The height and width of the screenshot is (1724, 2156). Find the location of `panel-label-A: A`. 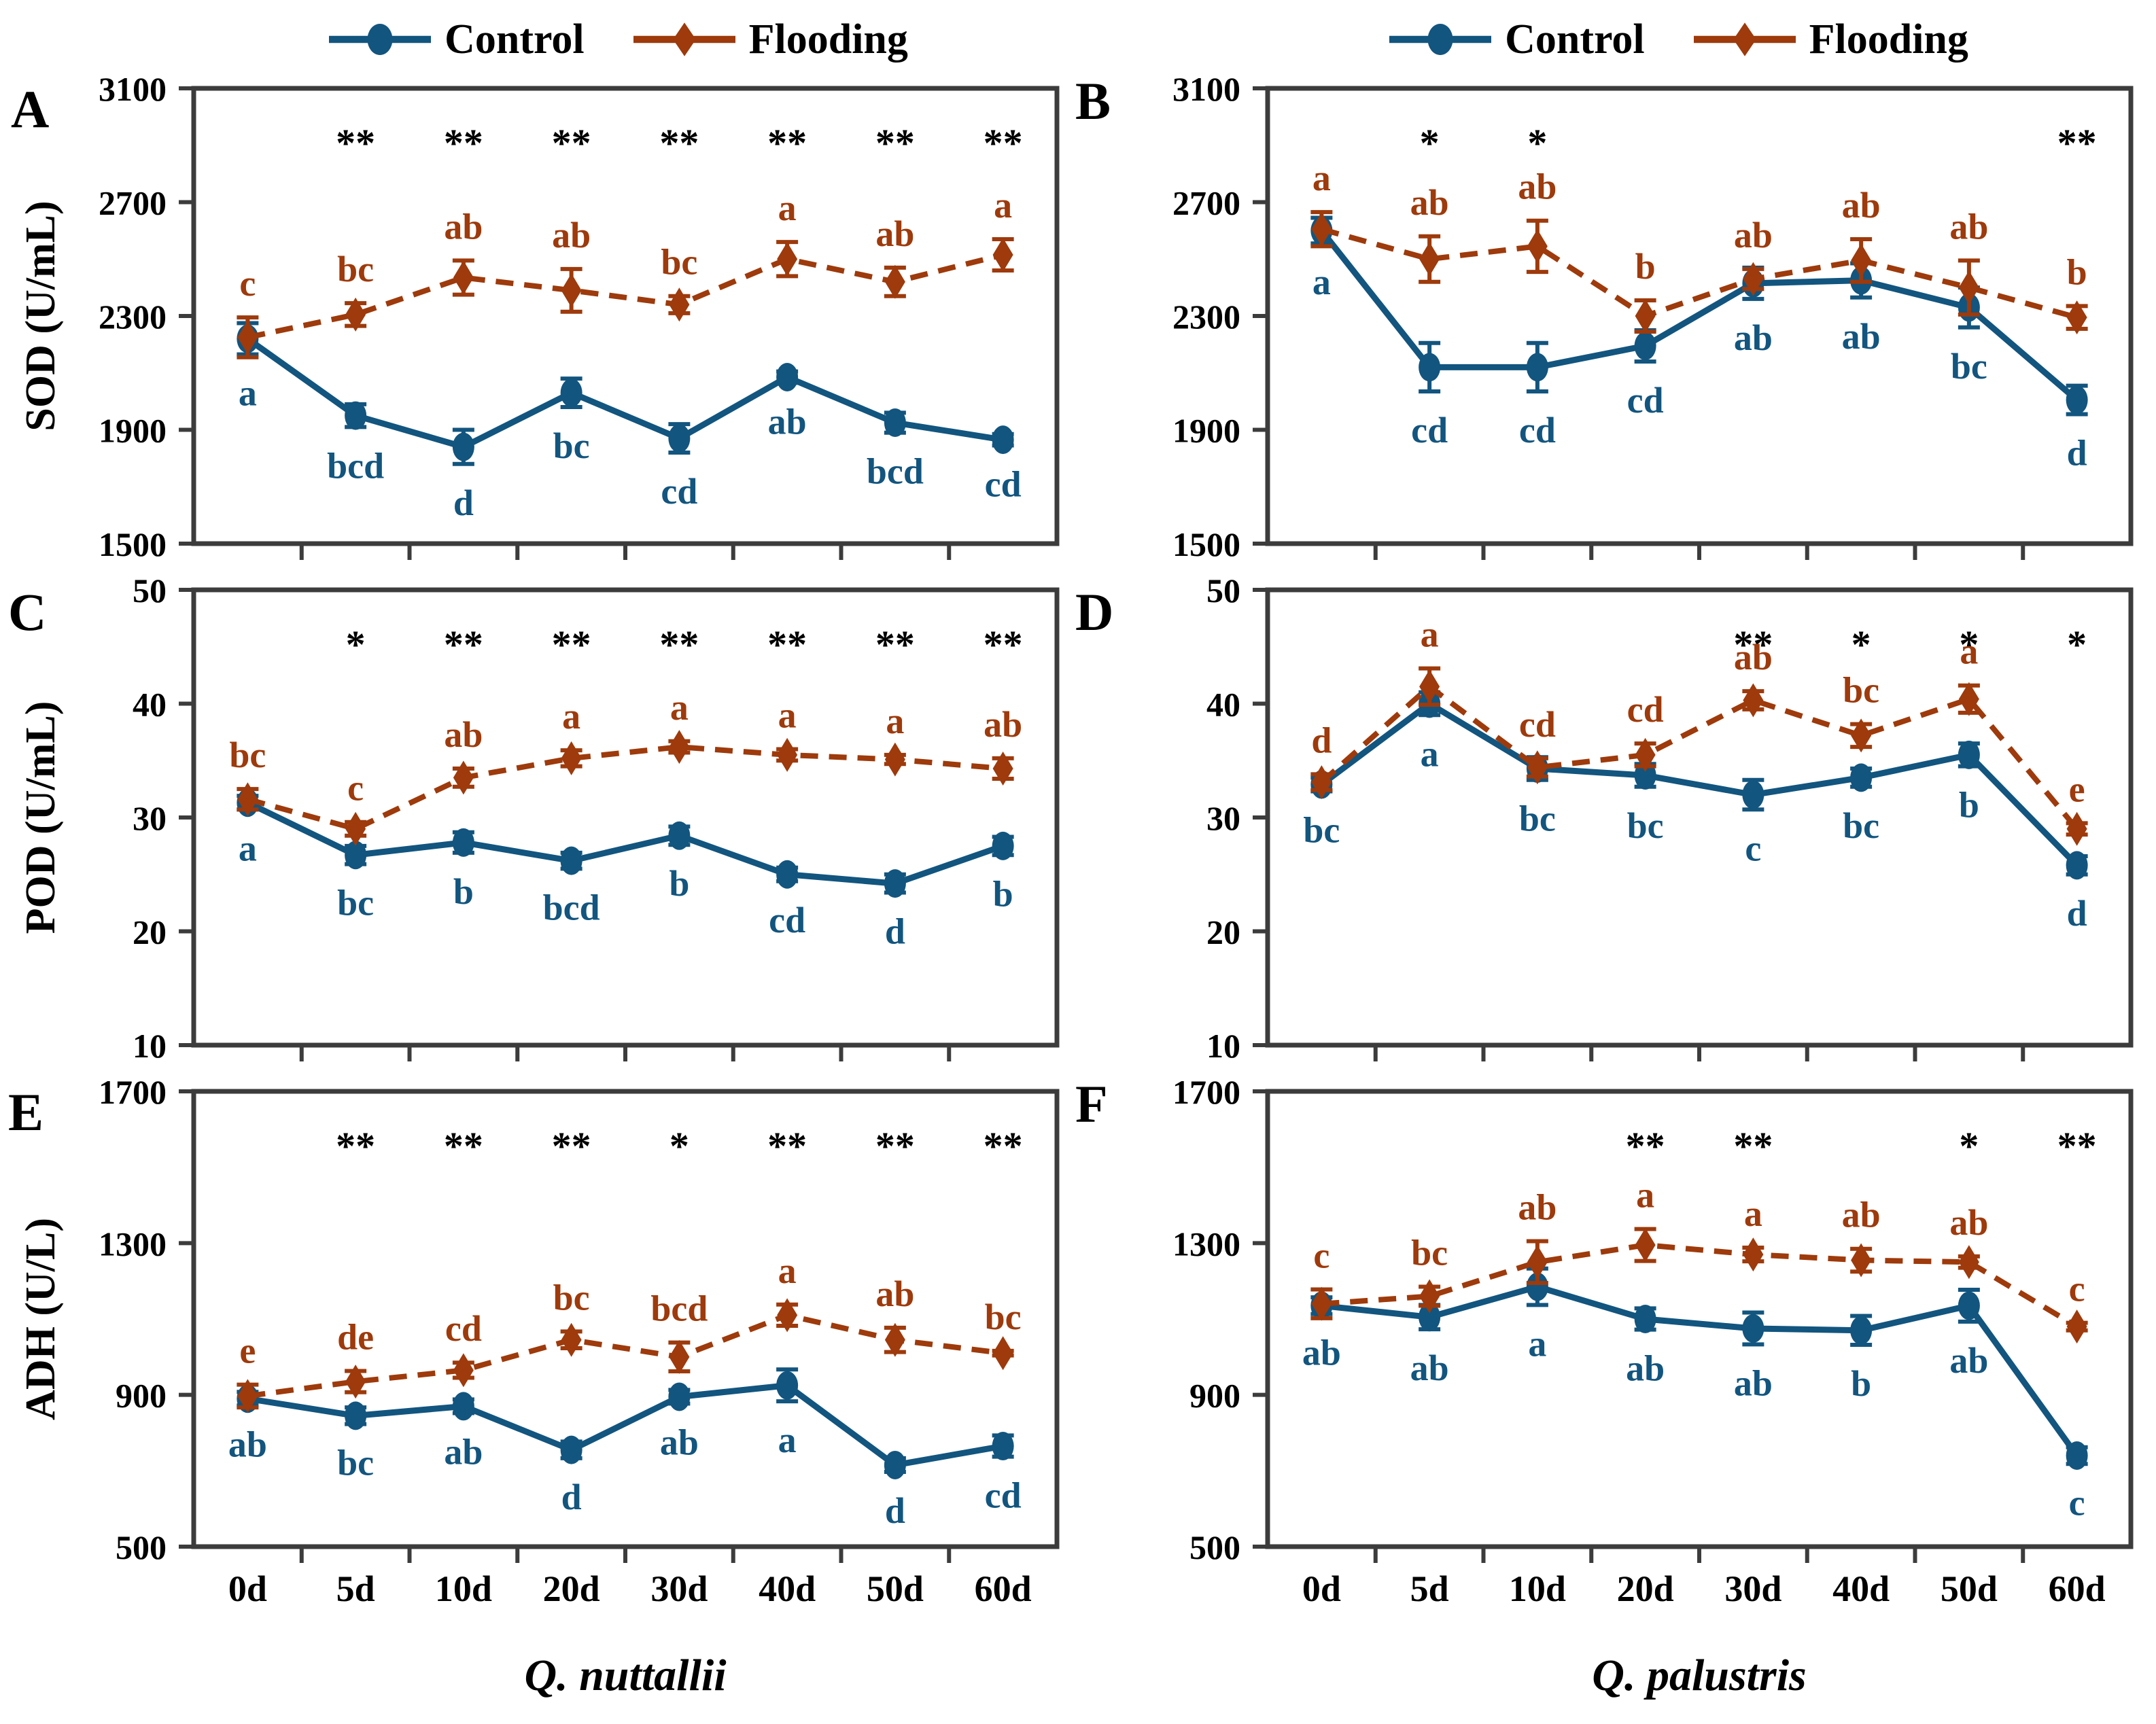

panel-label-A: A is located at coordinates (30, 109).